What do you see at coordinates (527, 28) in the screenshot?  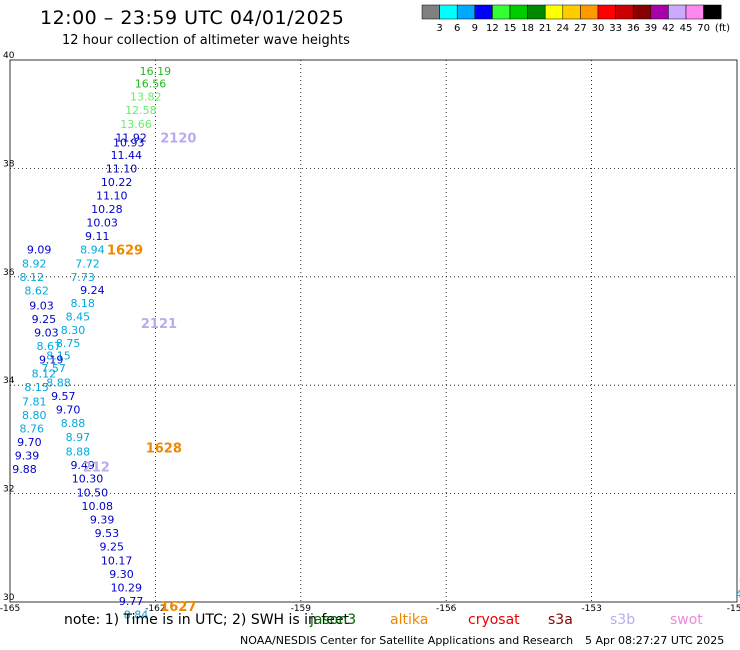 I see `colorbar-label: 18` at bounding box center [527, 28].